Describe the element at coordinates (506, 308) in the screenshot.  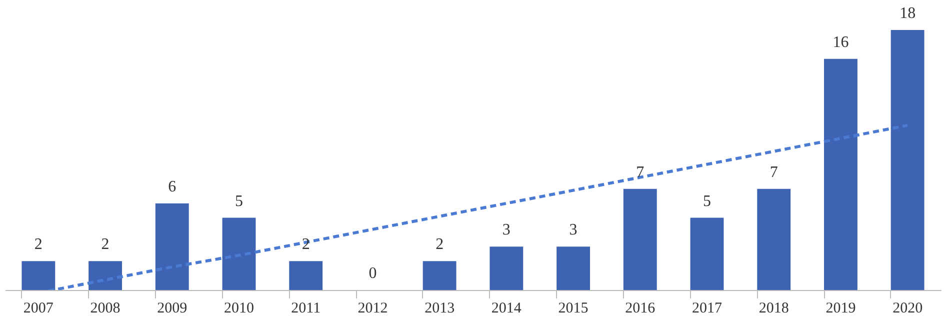
I see `x-tick-label: 2014` at that location.